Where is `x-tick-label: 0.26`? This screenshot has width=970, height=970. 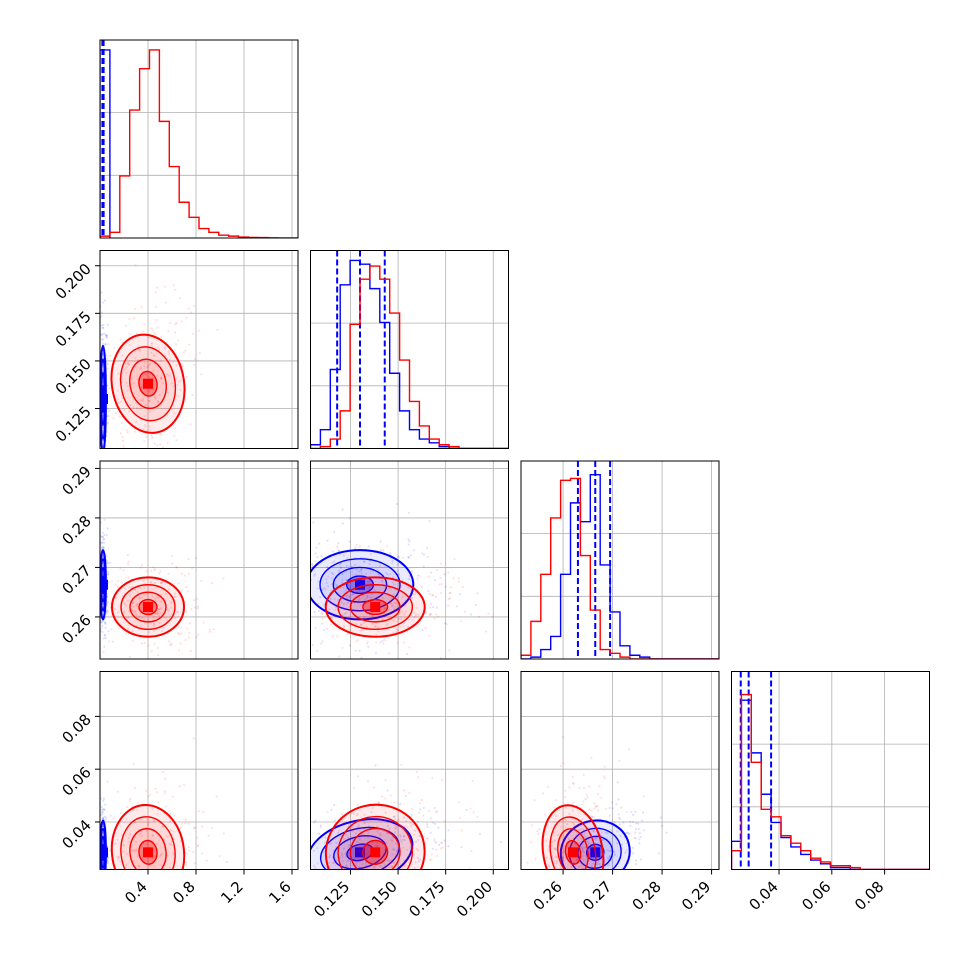
x-tick-label: 0.26 is located at coordinates (548, 896).